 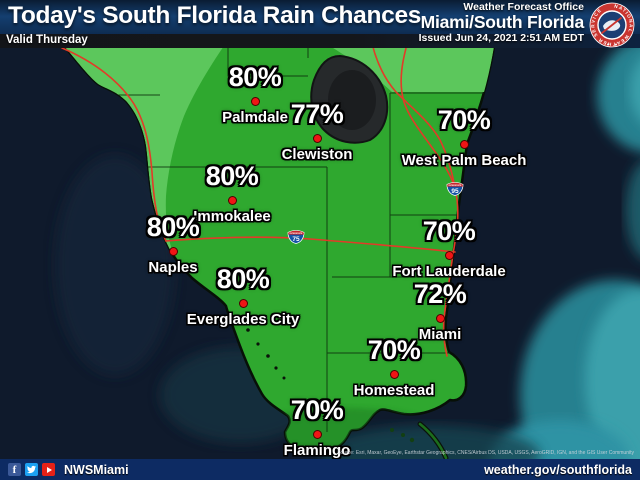 What do you see at coordinates (47, 40) in the screenshot?
I see `valid-label: Valid Thursday` at bounding box center [47, 40].